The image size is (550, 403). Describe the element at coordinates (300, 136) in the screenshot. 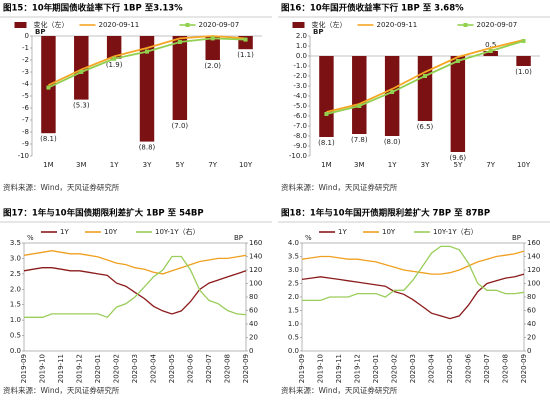

I see `y-tick-label: -8.0` at that location.